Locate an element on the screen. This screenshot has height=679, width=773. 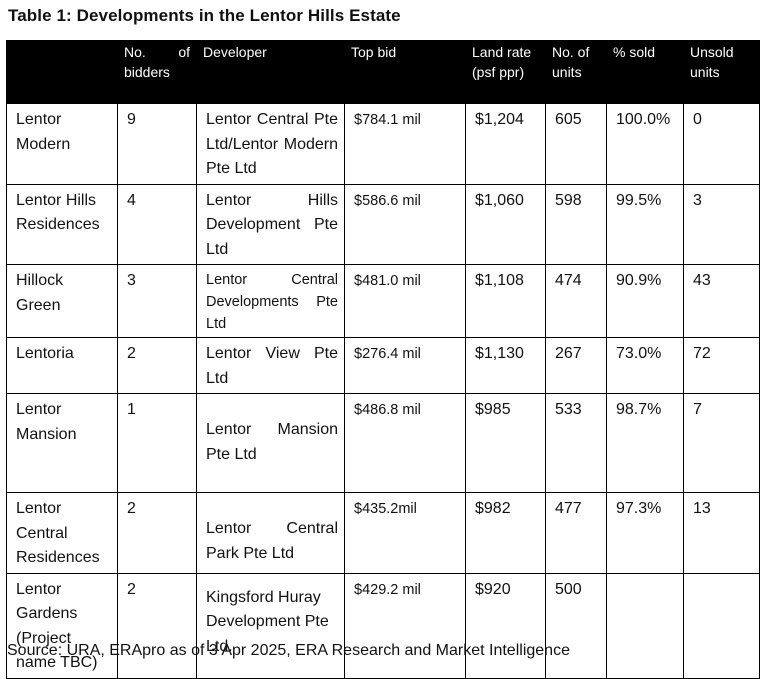
cell-bidders: 3 is located at coordinates (157, 301).